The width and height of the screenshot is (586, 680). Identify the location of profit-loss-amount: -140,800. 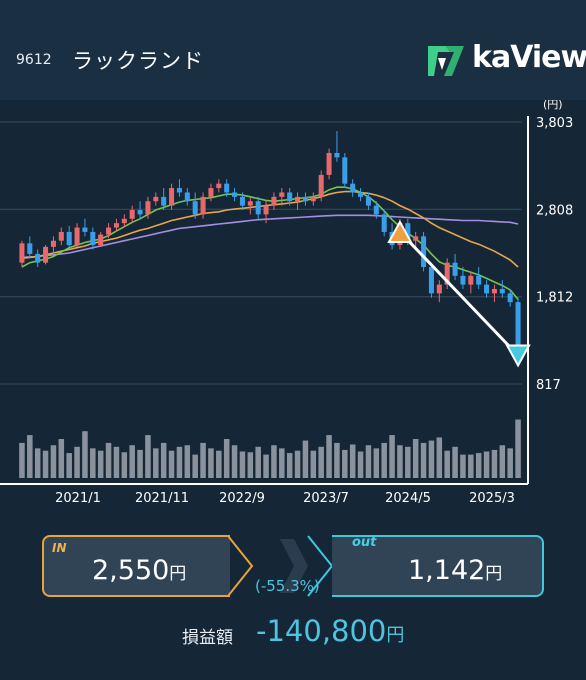
(321, 631).